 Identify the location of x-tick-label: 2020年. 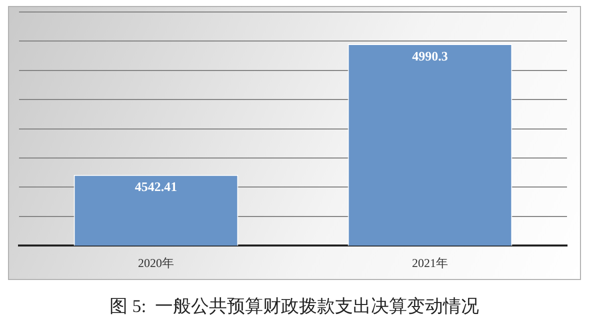
(156, 263).